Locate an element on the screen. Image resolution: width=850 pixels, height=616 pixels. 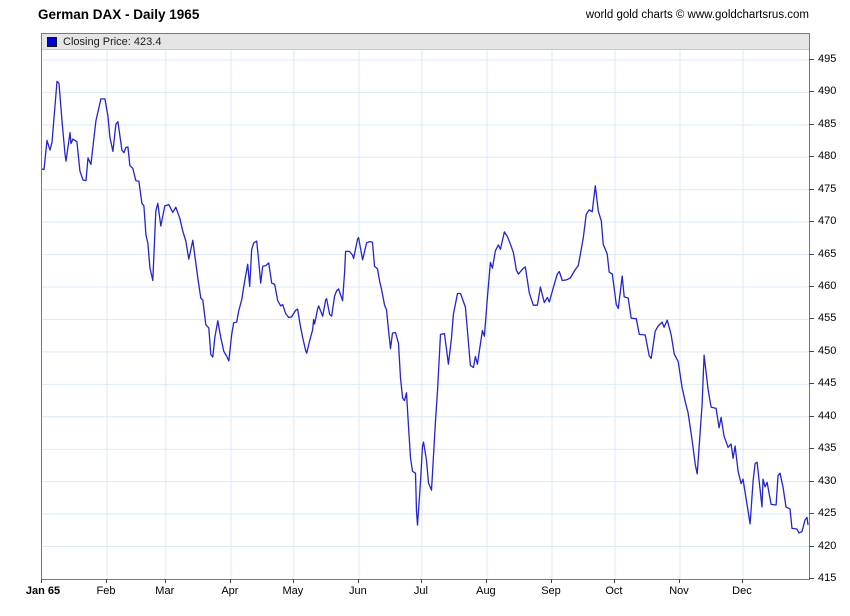
y-tick-label: 475 is located at coordinates (827, 188).